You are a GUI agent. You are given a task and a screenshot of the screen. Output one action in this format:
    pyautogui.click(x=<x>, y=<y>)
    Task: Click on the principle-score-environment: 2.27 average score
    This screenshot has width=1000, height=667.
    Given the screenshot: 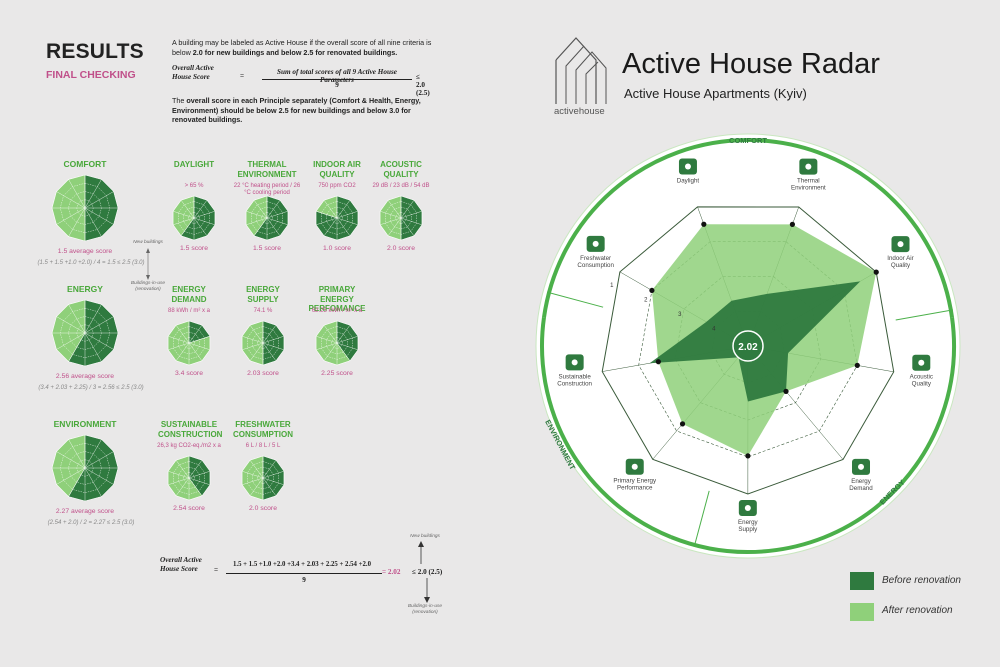 What is the action you would take?
    pyautogui.click(x=85, y=511)
    